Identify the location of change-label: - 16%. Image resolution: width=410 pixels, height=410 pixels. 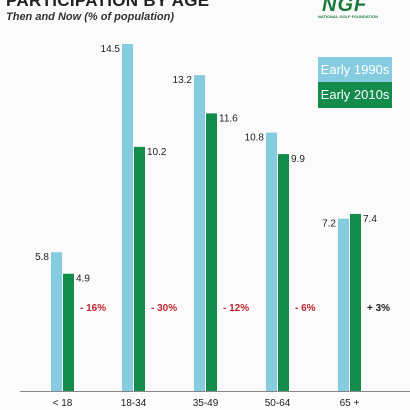
(93, 308).